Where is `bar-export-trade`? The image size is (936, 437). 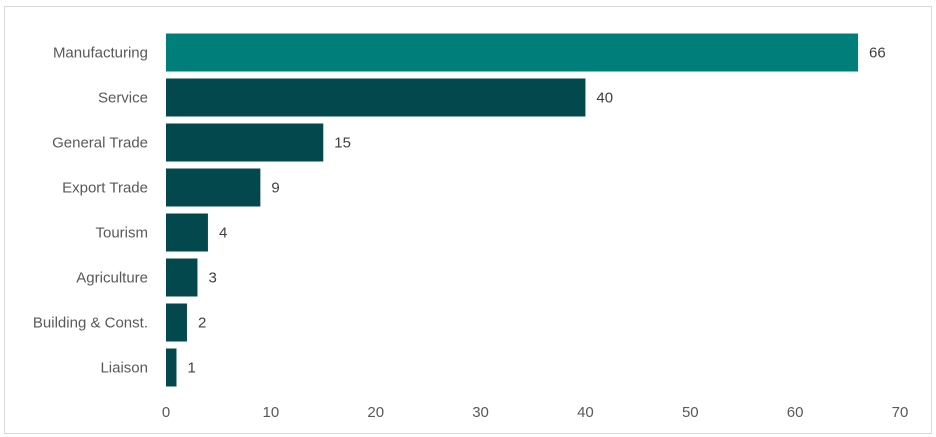 bar-export-trade is located at coordinates (213, 187).